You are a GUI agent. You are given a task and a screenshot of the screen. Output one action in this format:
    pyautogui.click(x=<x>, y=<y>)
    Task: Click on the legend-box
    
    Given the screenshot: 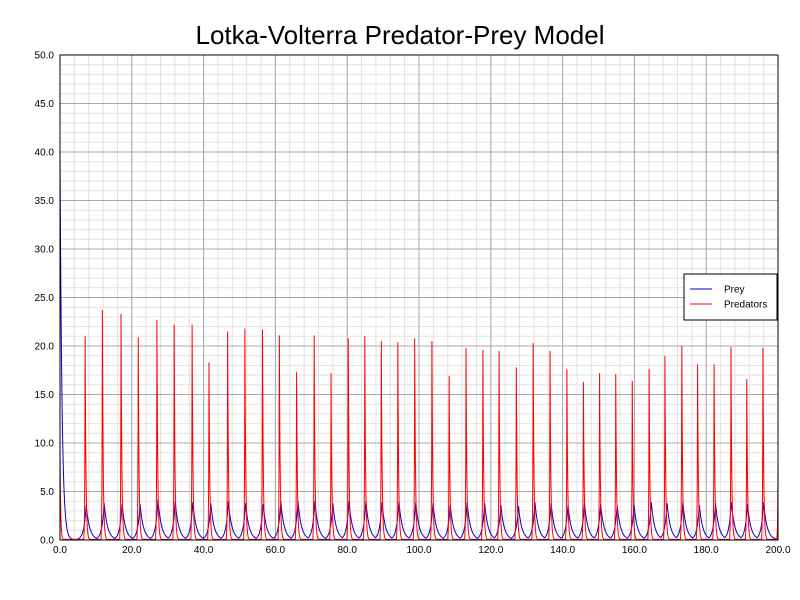 What is the action you would take?
    pyautogui.click(x=730, y=297)
    